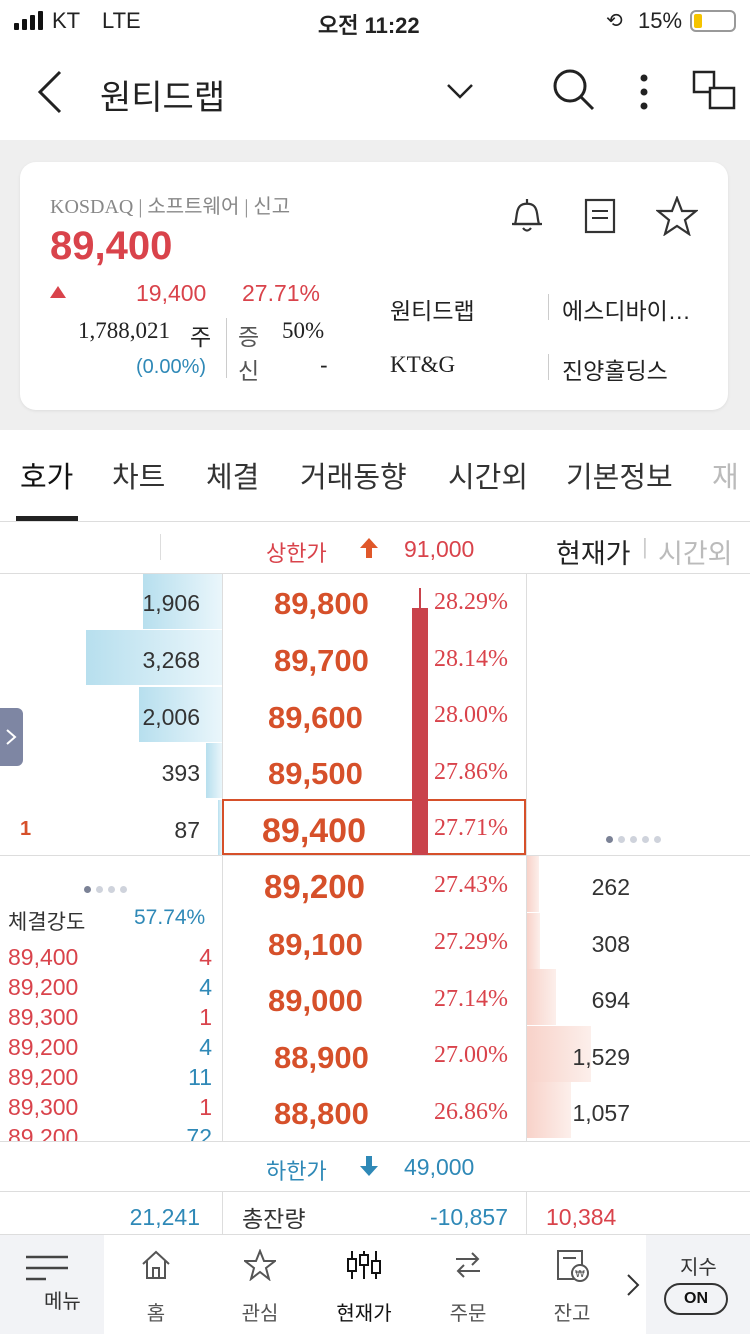 Image resolution: width=750 pixels, height=1334 pixels. I want to click on tab-more: 재, so click(725, 478).